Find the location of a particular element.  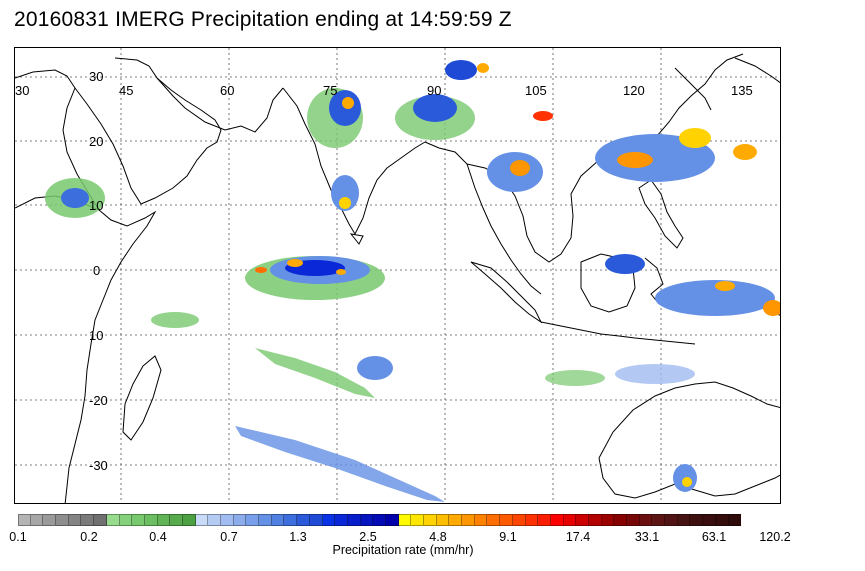

colorbar-tick-label: 2.5 is located at coordinates (368, 537).